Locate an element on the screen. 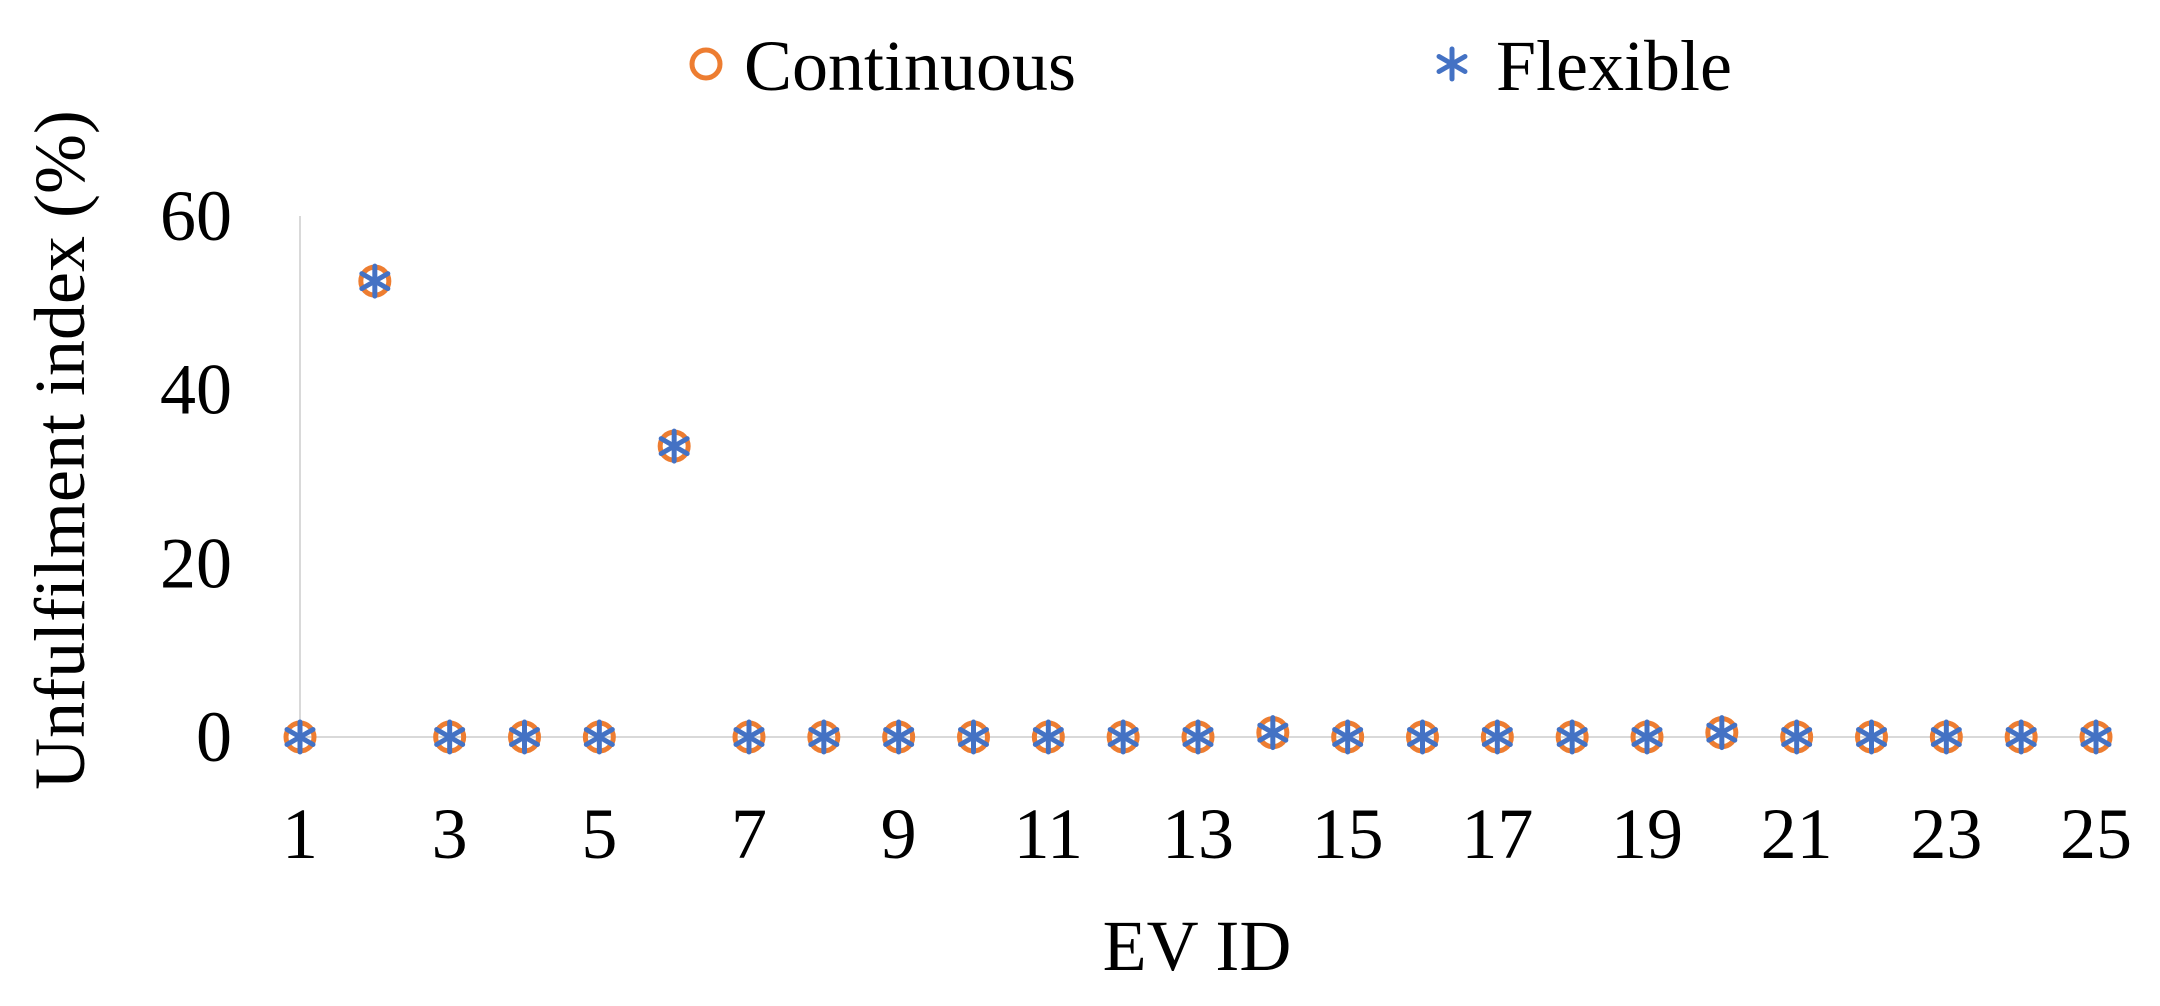 The image size is (2160, 1006). y-tick-label: 60 is located at coordinates (196, 216).